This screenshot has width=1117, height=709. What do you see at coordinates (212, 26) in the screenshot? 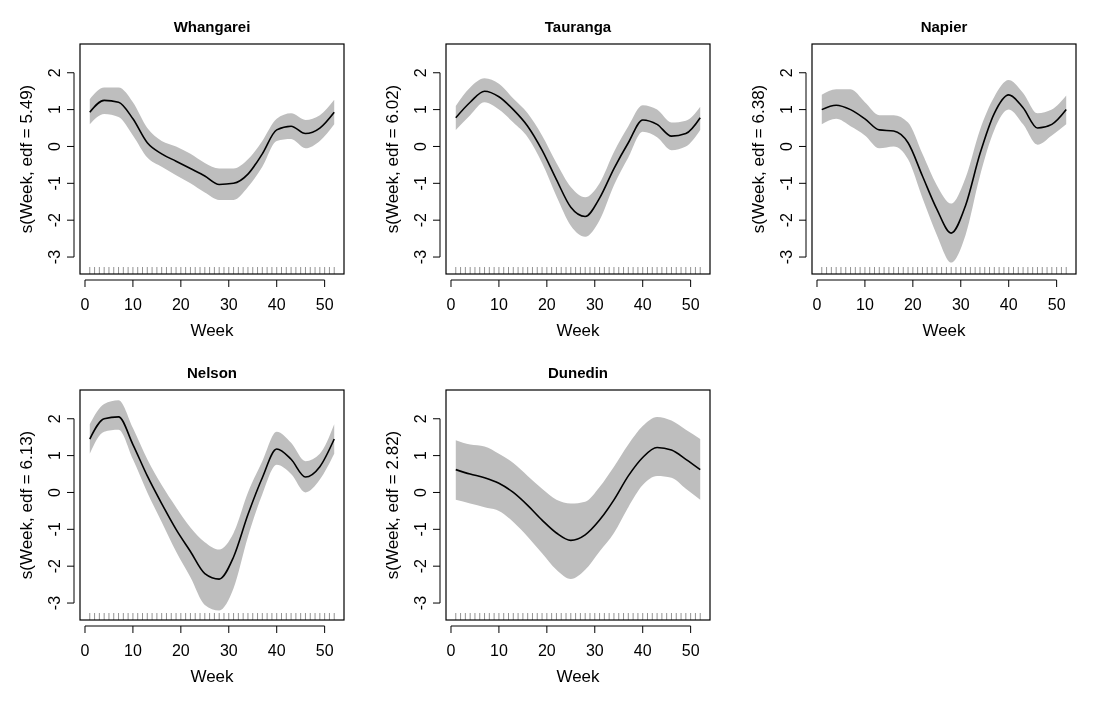
I see `chart-title: Whangarei` at bounding box center [212, 26].